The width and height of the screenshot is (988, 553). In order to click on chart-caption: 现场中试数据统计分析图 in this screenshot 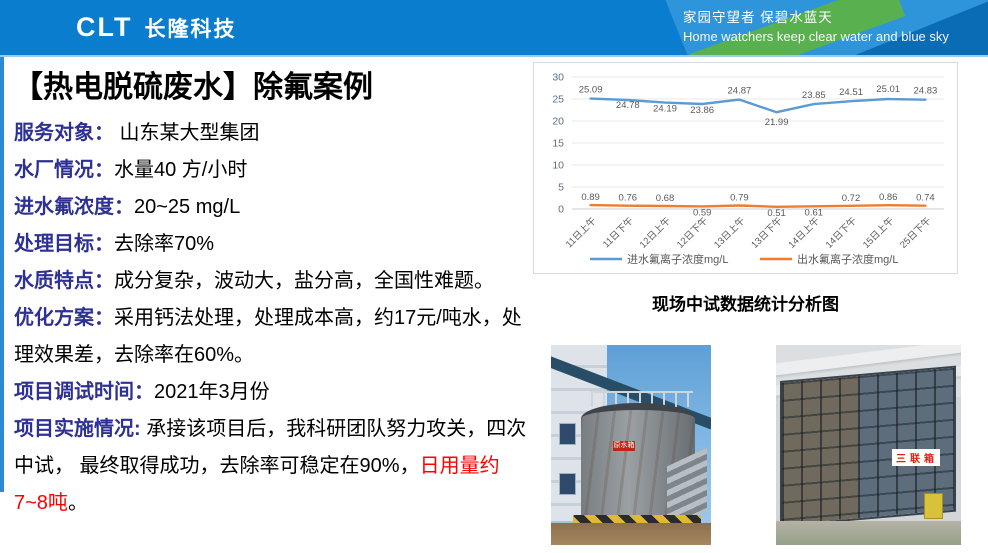, I will do `click(745, 304)`.